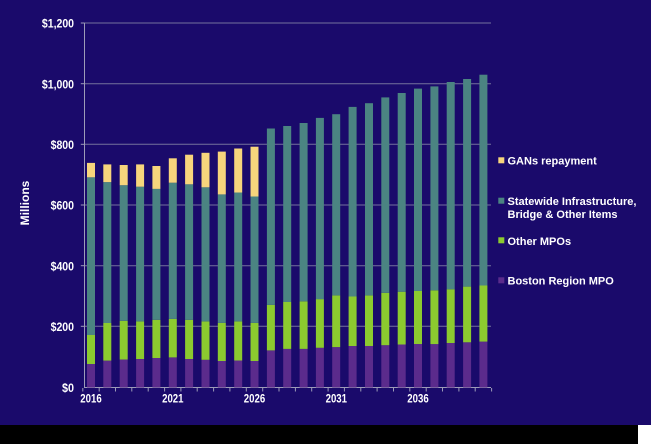 Image resolution: width=655 pixels, height=444 pixels. I want to click on svg-text: 2016, so click(91, 399).